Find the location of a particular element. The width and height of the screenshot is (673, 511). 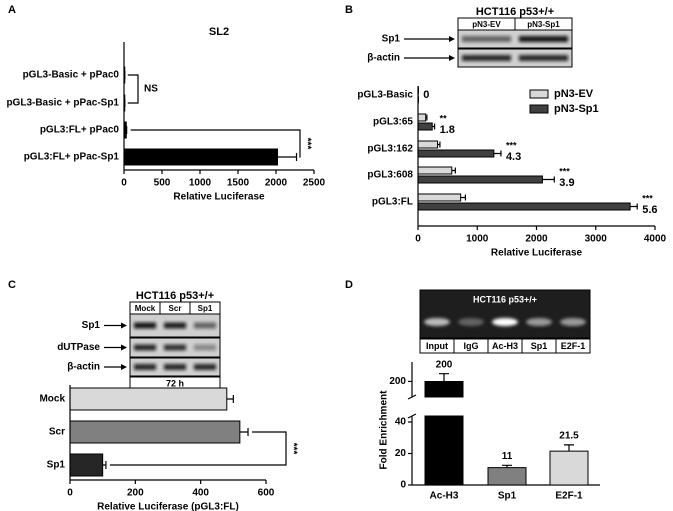

x-tick-label: E2F-1 is located at coordinates (569, 496).